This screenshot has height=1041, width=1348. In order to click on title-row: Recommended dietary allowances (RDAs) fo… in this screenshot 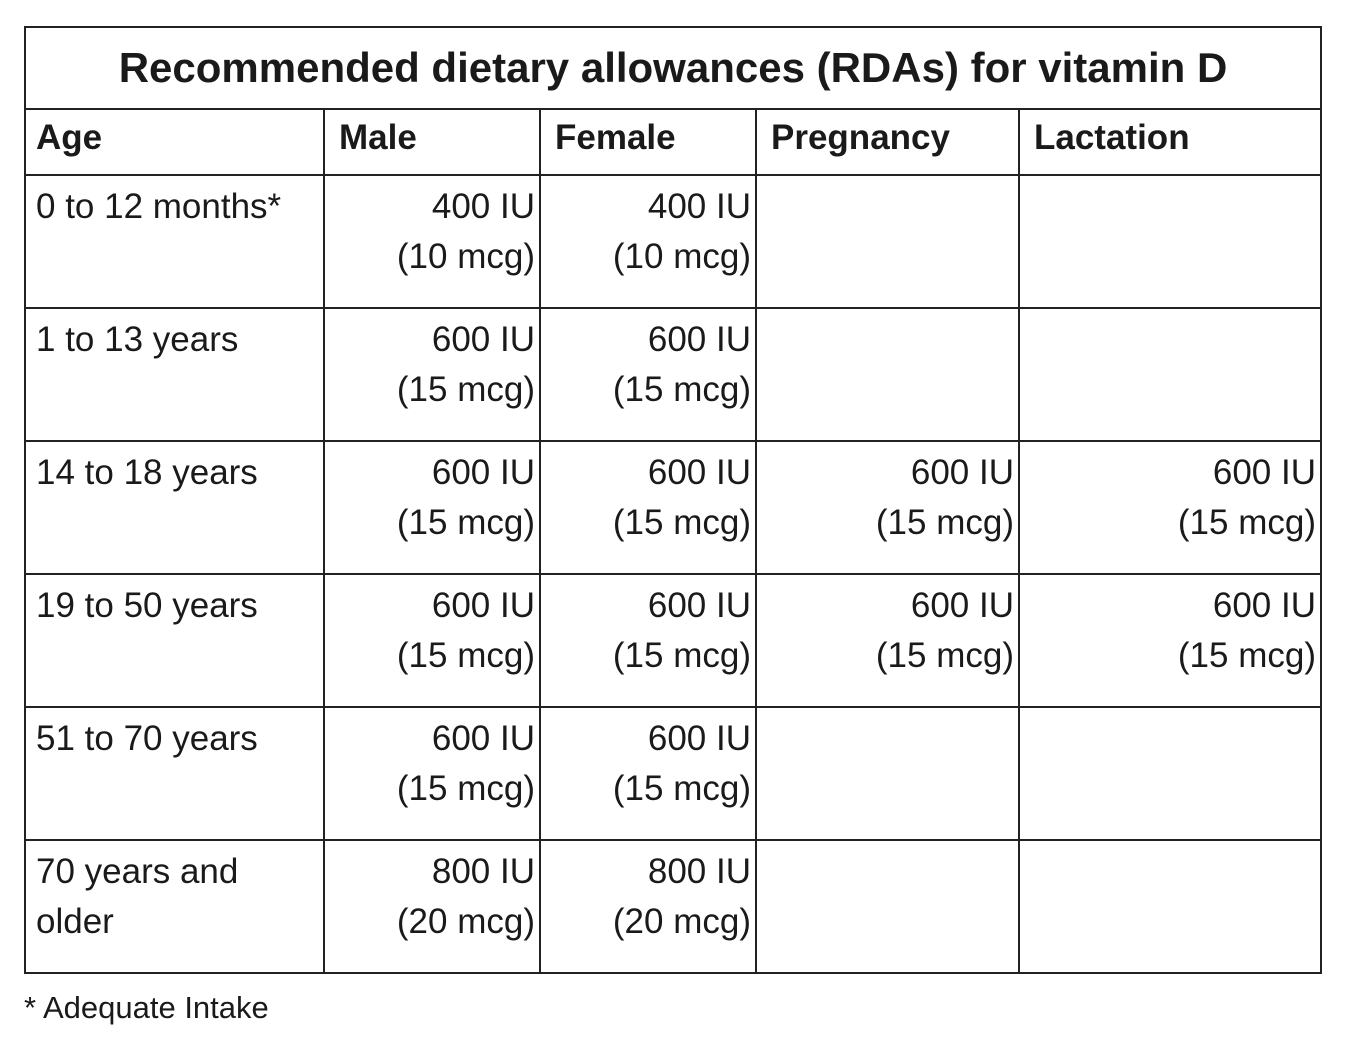, I will do `click(673, 68)`.